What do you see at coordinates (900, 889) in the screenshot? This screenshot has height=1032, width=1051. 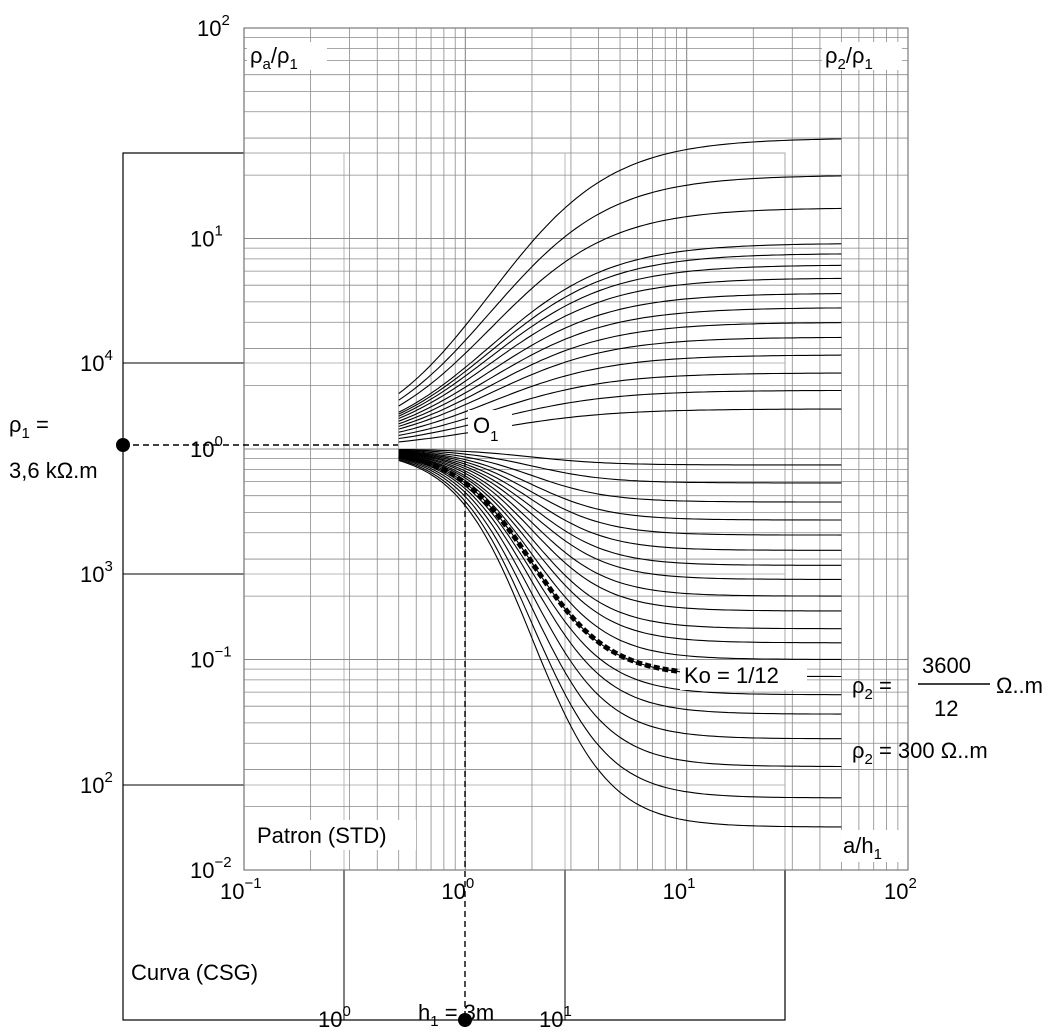 I see `std-x-tick-label: 10²` at bounding box center [900, 889].